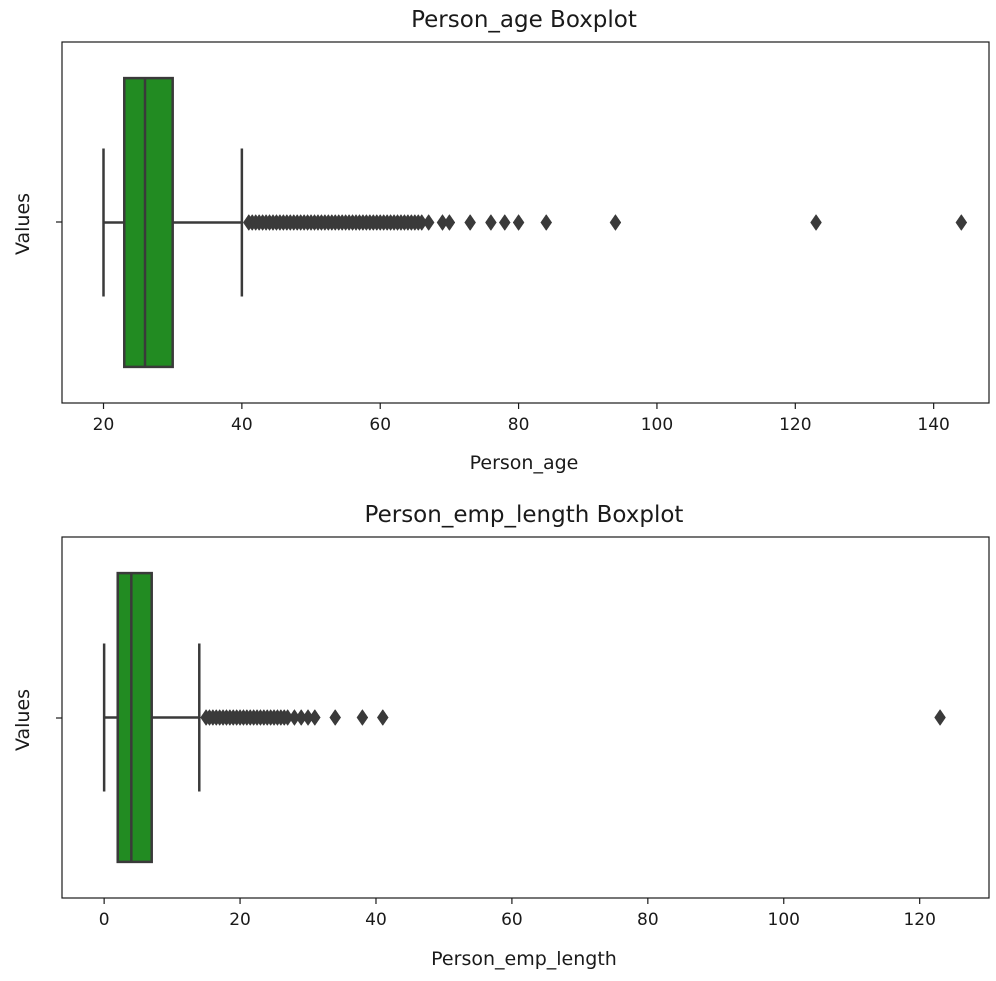 The width and height of the screenshot is (996, 981). I want to click on x-tick-label: 140, so click(933, 425).